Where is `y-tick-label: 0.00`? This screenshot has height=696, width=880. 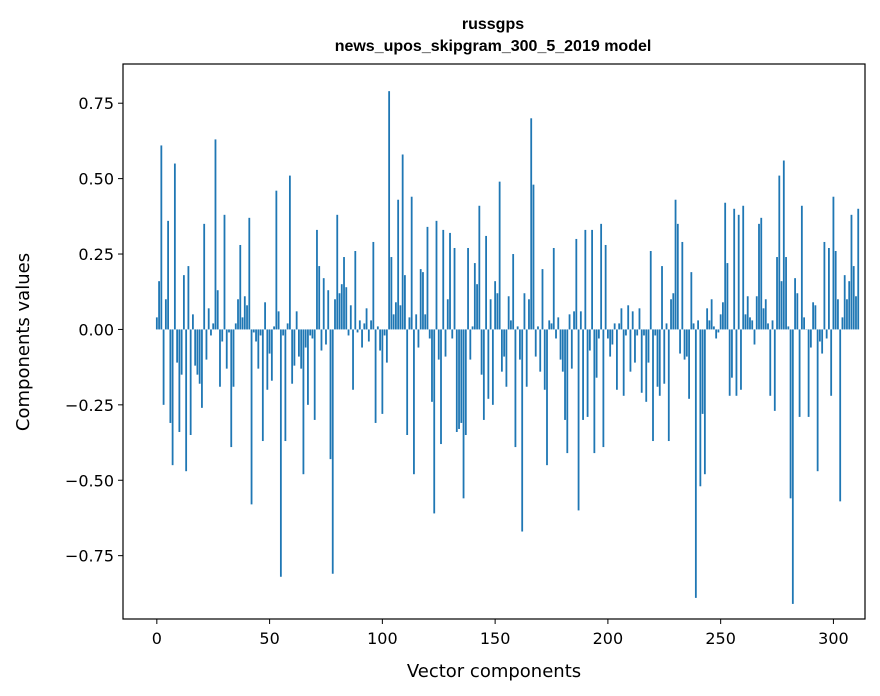 y-tick-label: 0.00 is located at coordinates (96, 329).